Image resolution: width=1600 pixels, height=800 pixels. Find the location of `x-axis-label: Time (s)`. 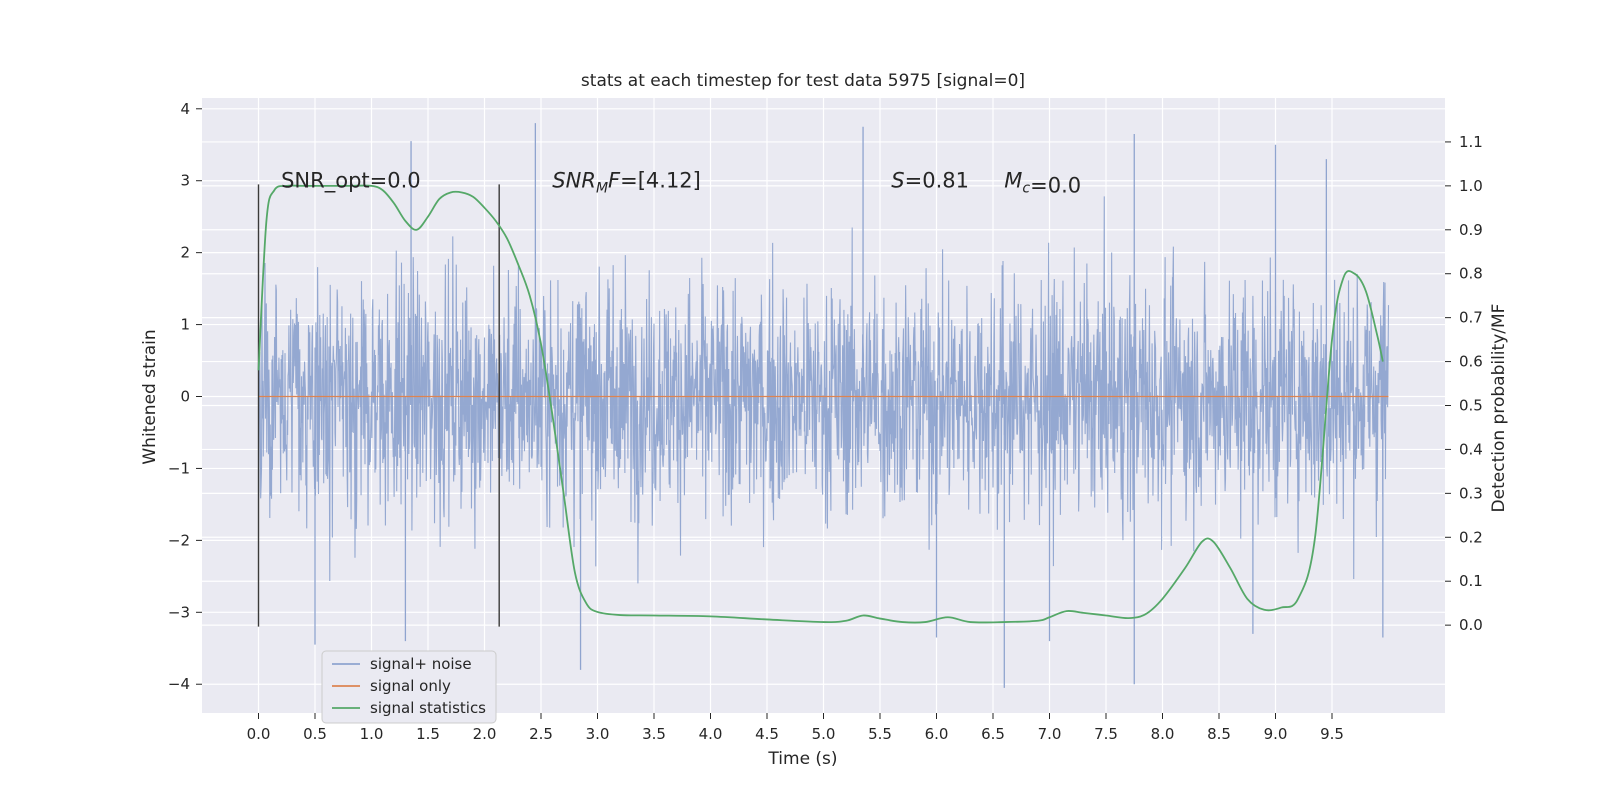

x-axis-label: Time (s) is located at coordinates (802, 759).